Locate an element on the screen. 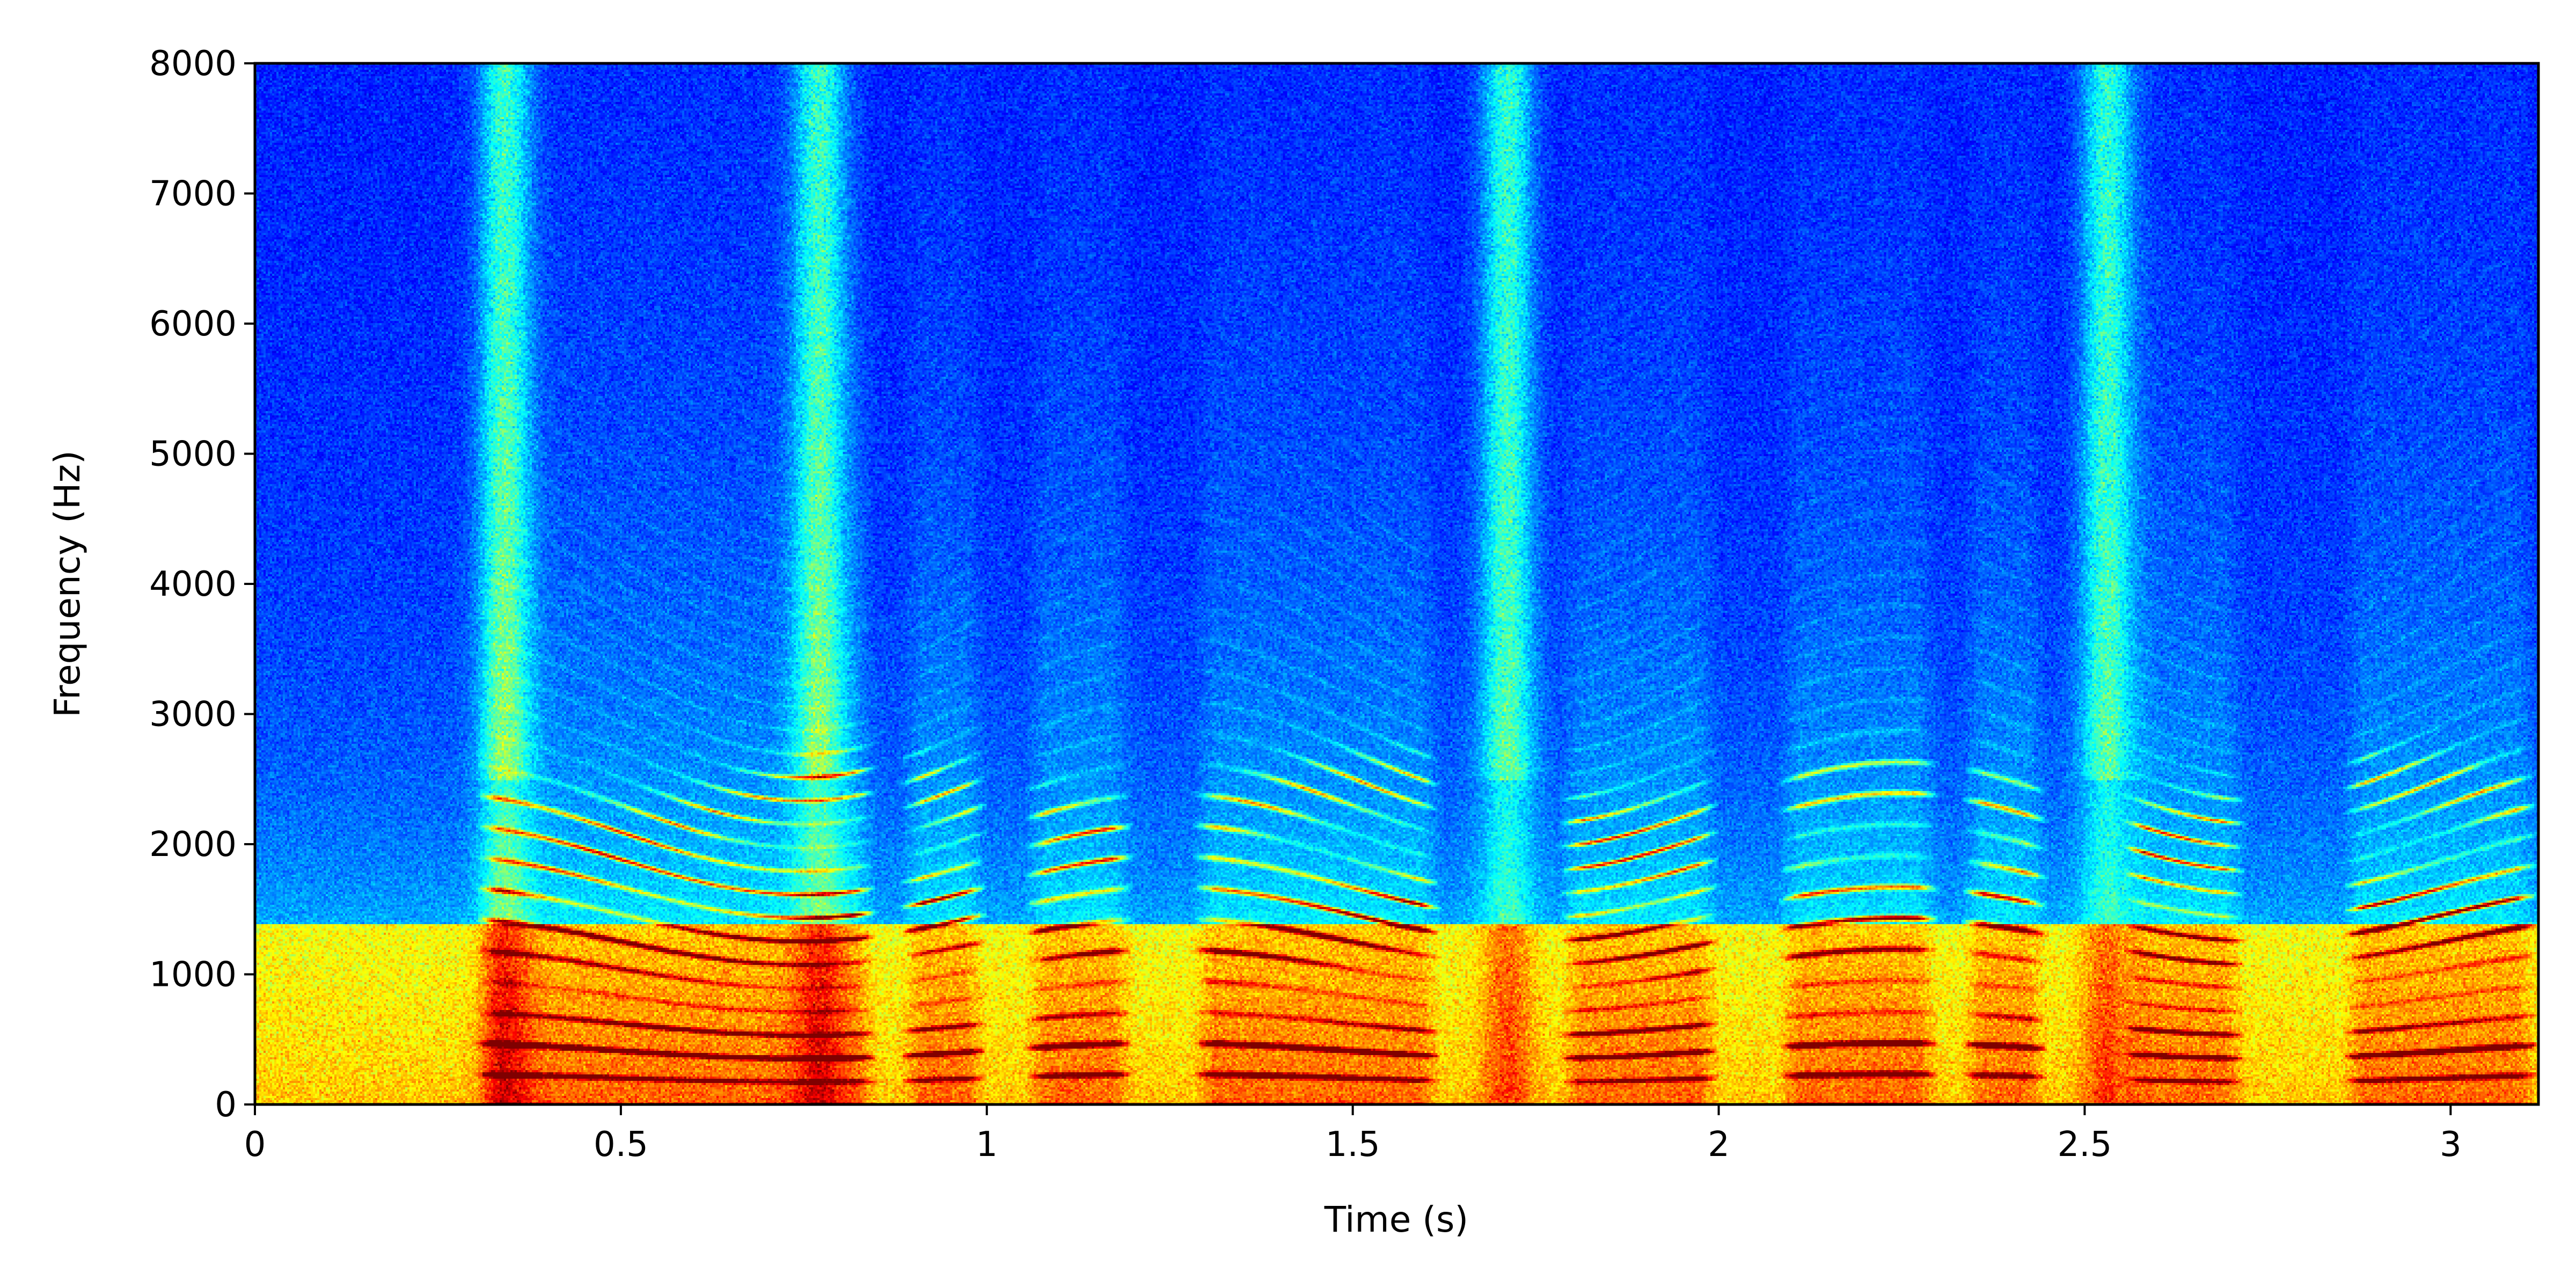  x-tick-label: 2.5 is located at coordinates (2085, 1145).